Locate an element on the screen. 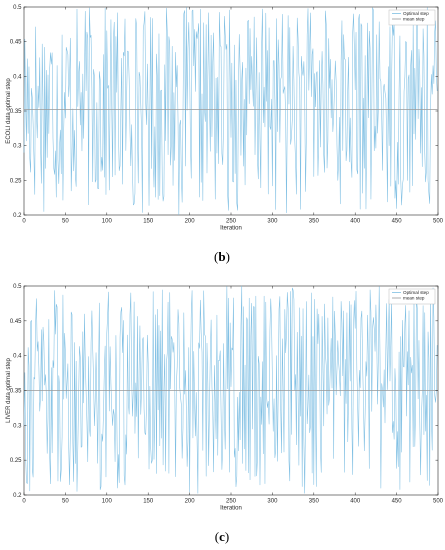  y-axis-label: LIVER data optimal step is located at coordinates (9, 389).